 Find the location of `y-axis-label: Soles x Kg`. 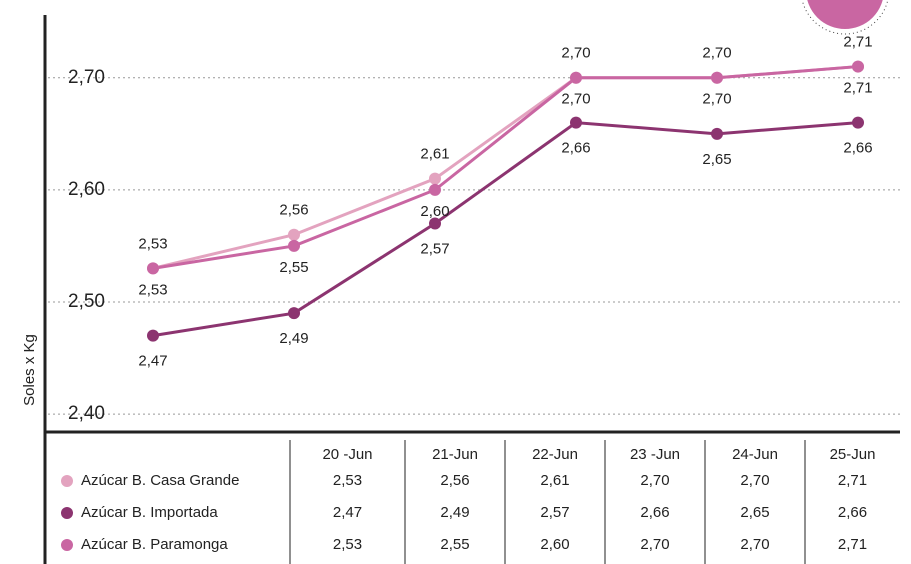

y-axis-label: Soles x Kg is located at coordinates (29, 370).